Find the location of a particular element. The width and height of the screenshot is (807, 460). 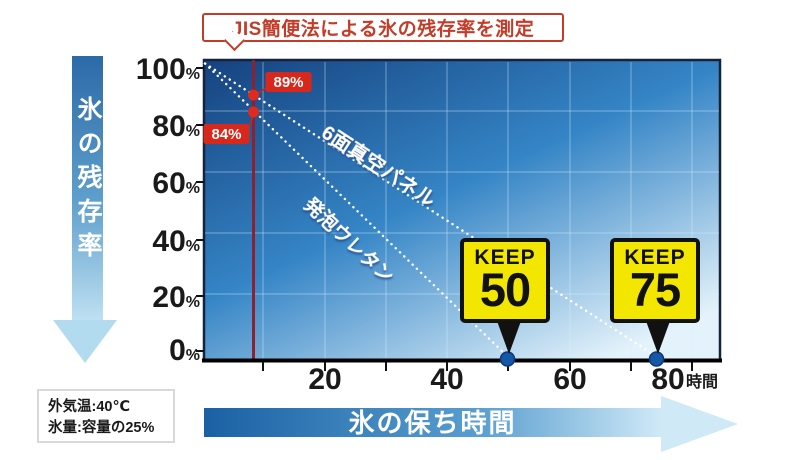

y-tick-0: 0% is located at coordinates (184, 350).